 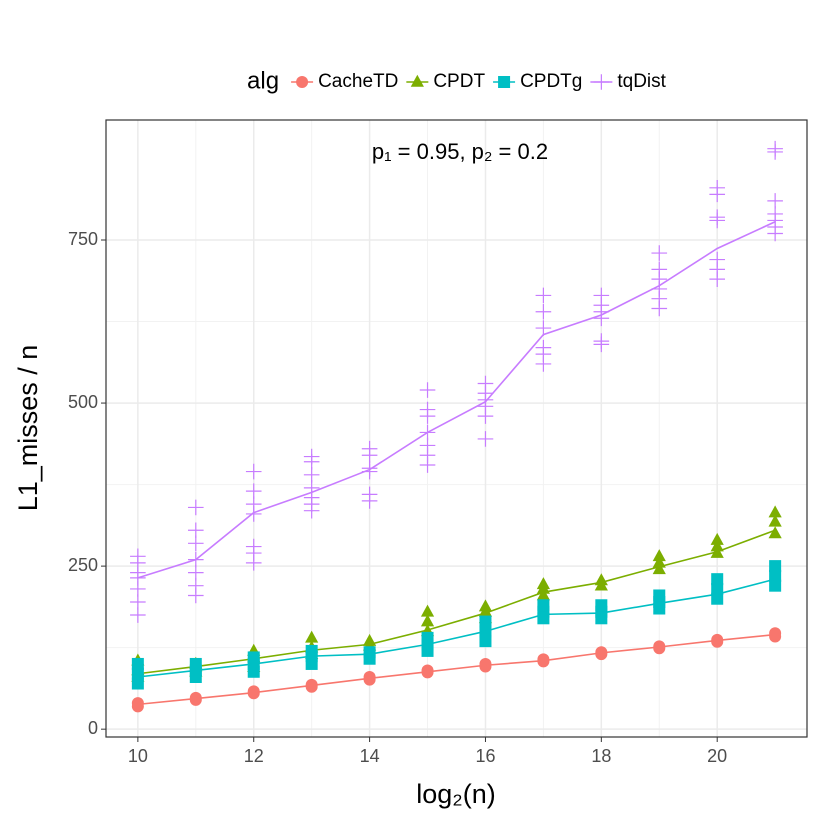 I want to click on legend-item: tqDist, so click(x=628, y=81).